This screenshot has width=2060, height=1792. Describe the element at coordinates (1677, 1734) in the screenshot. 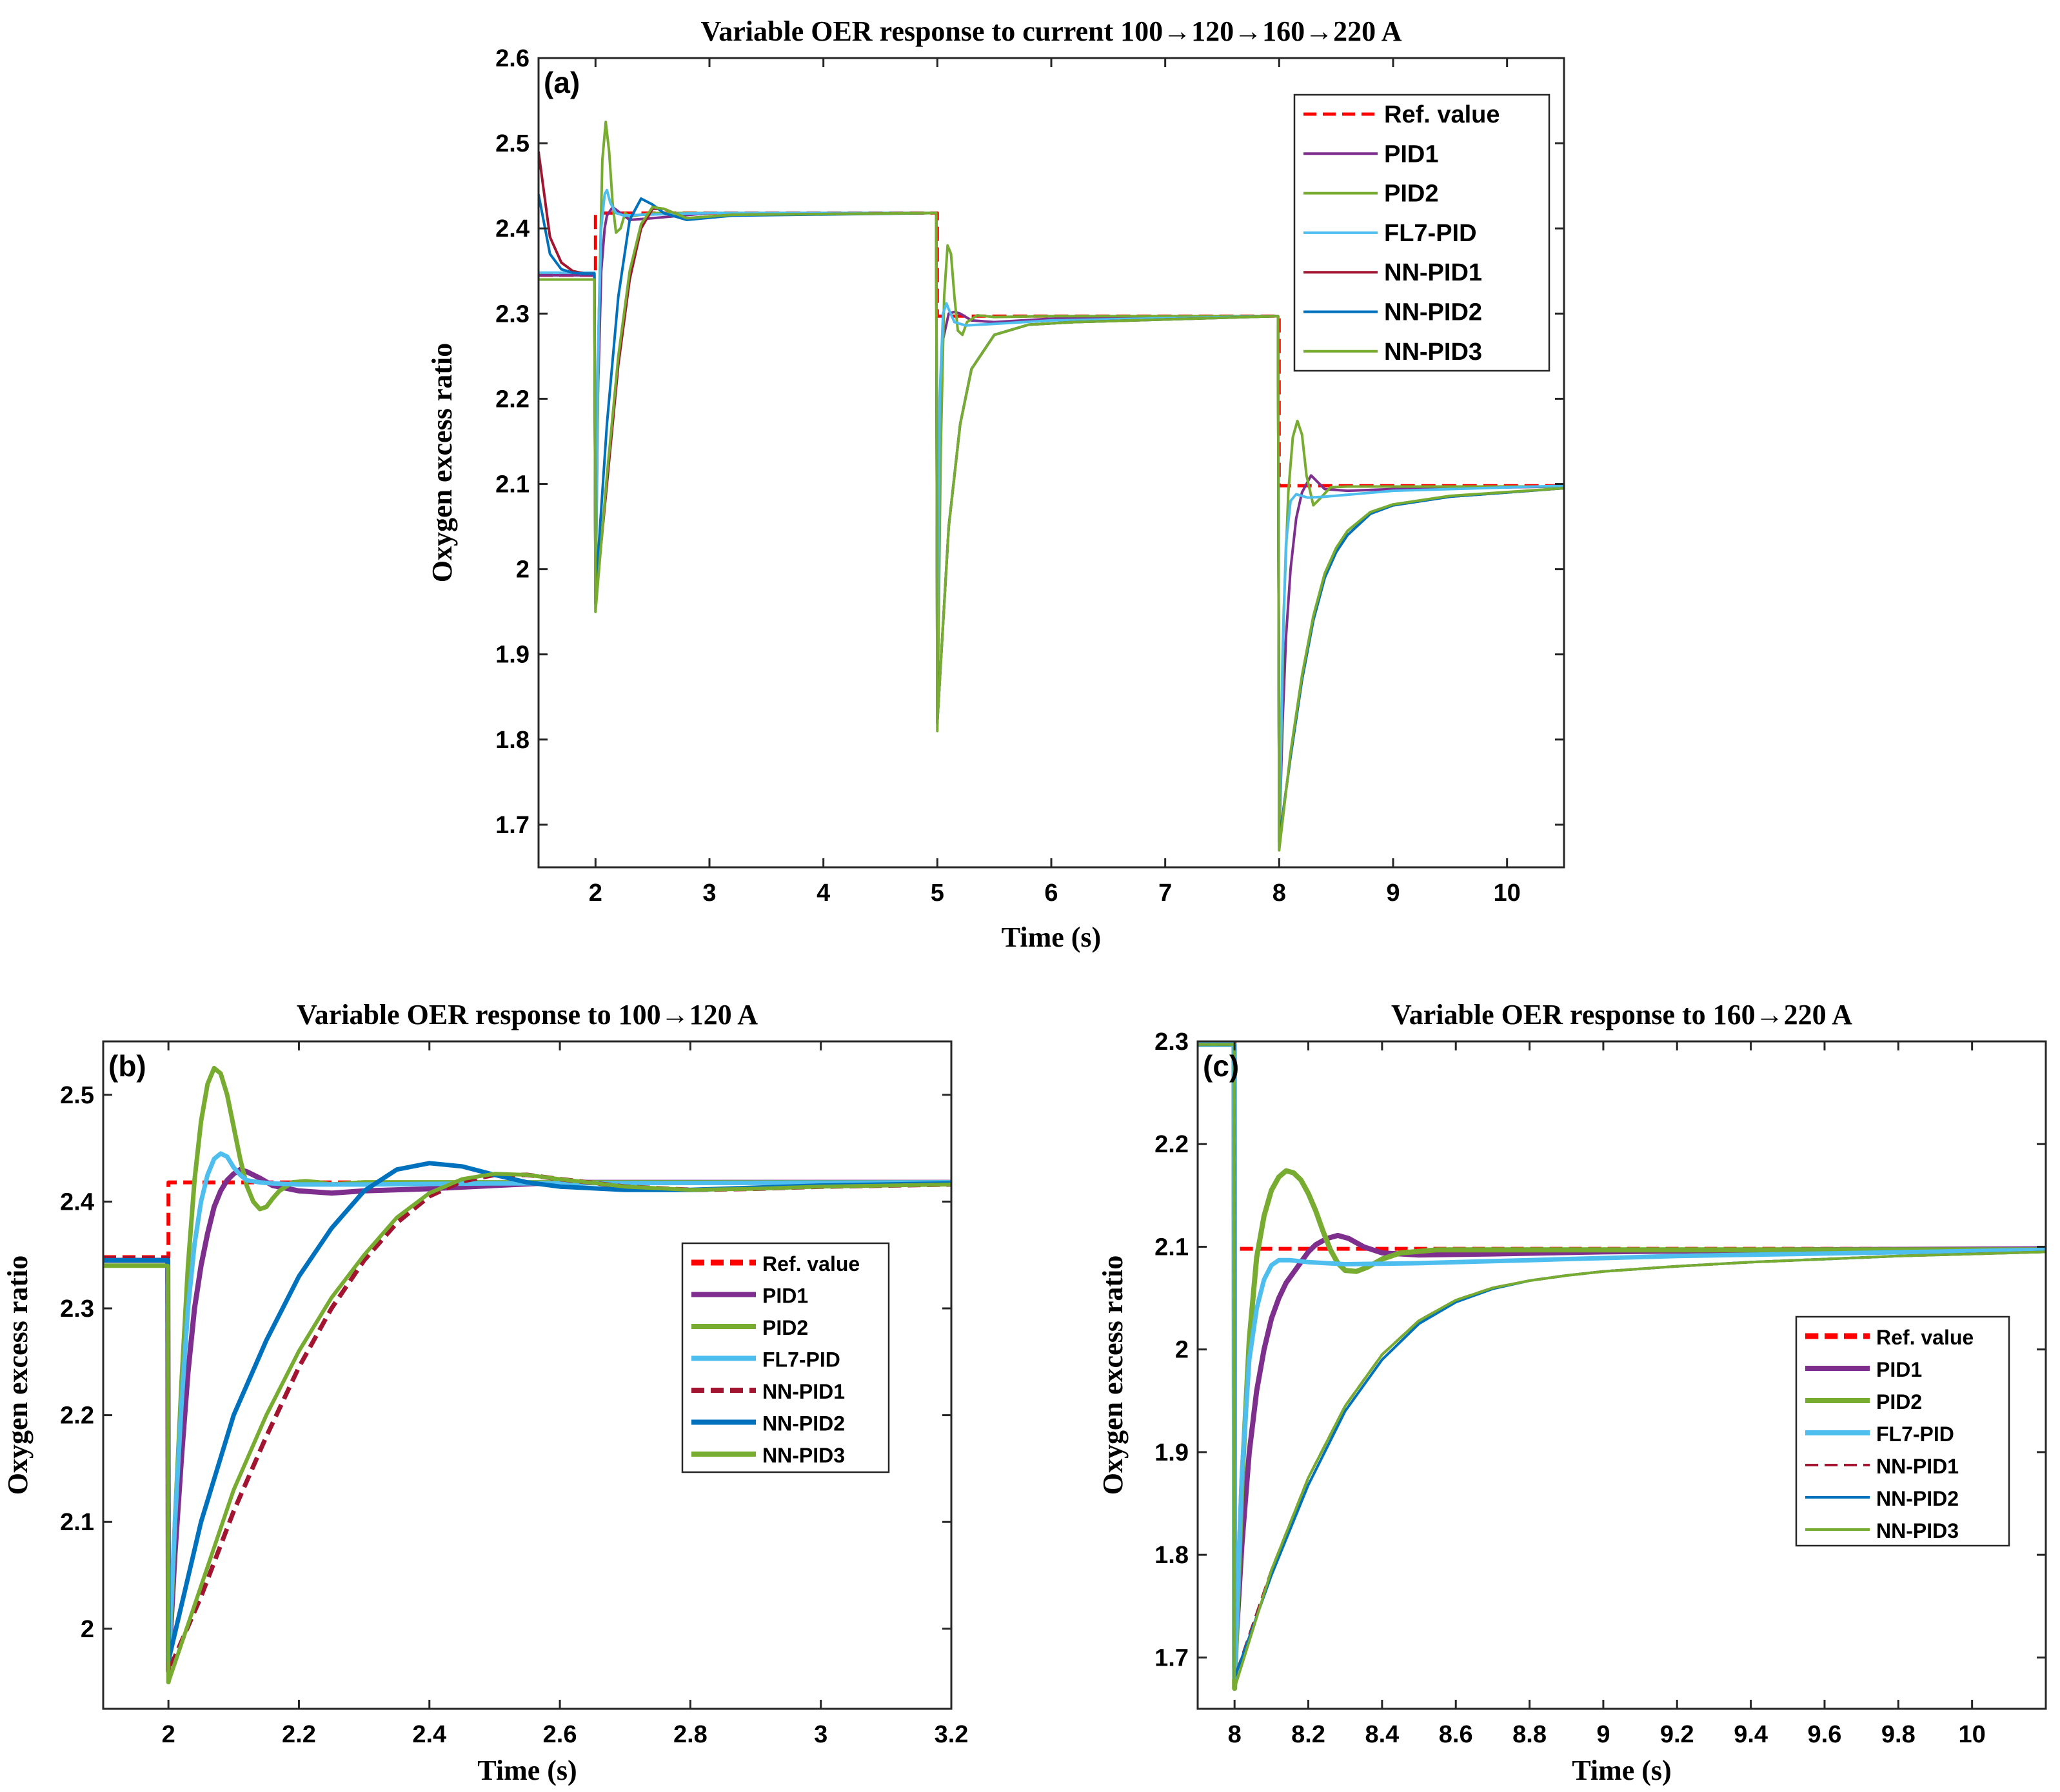

I see `x-tick-label: 9.2` at that location.